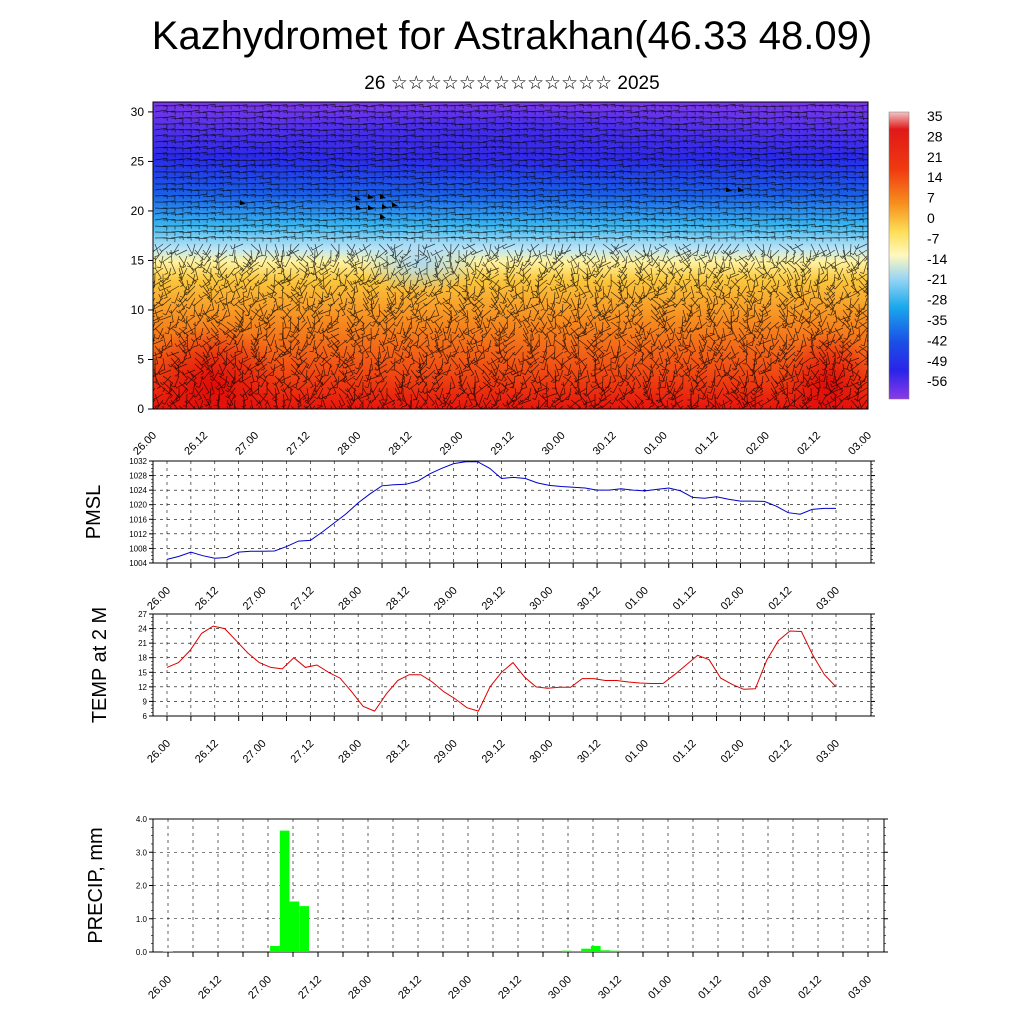 This screenshot has width=1024, height=1024. What do you see at coordinates (349, 444) in the screenshot?
I see `heatmap-x-tick-label: 28.00` at bounding box center [349, 444].